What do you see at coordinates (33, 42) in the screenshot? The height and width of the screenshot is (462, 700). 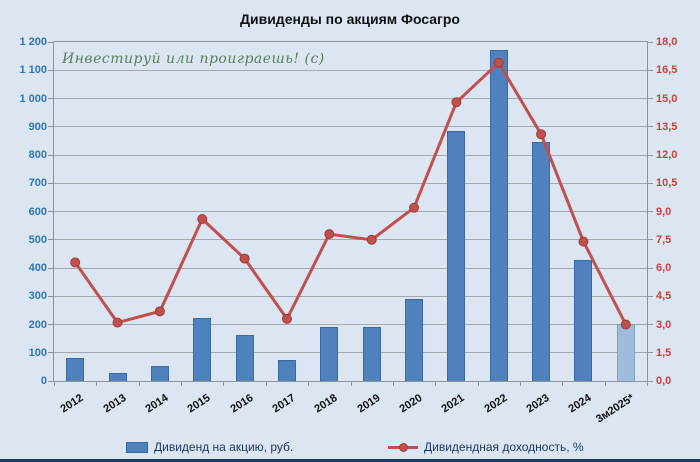 I see `y-left-tick-label: 1 200` at bounding box center [33, 42].